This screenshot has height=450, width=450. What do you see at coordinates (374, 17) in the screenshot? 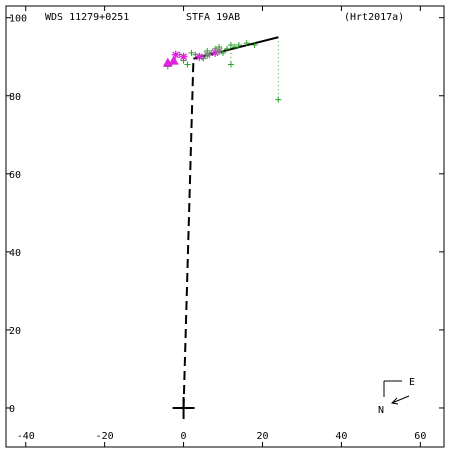
I see `header-right: (Hrt2017a)` at bounding box center [374, 17].